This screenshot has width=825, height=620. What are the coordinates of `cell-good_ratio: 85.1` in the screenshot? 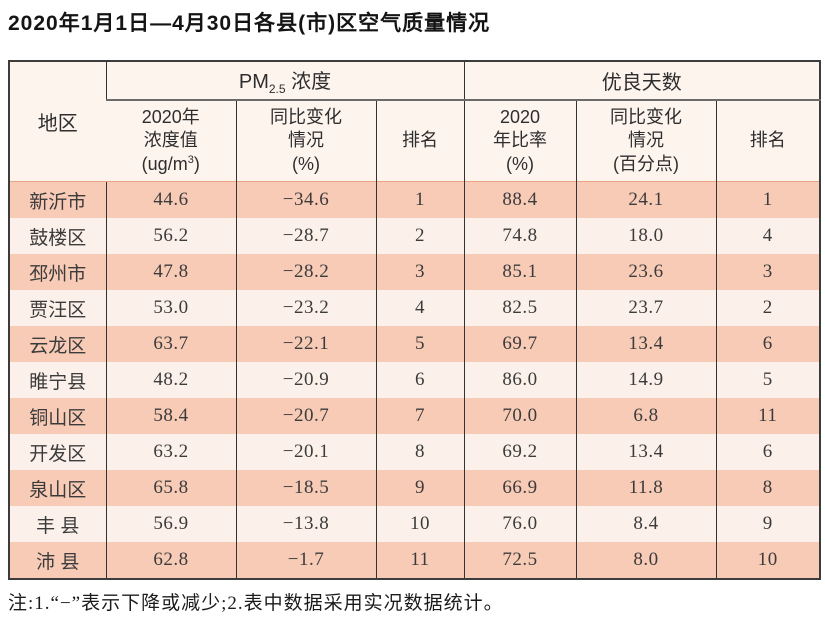 It's located at (520, 272).